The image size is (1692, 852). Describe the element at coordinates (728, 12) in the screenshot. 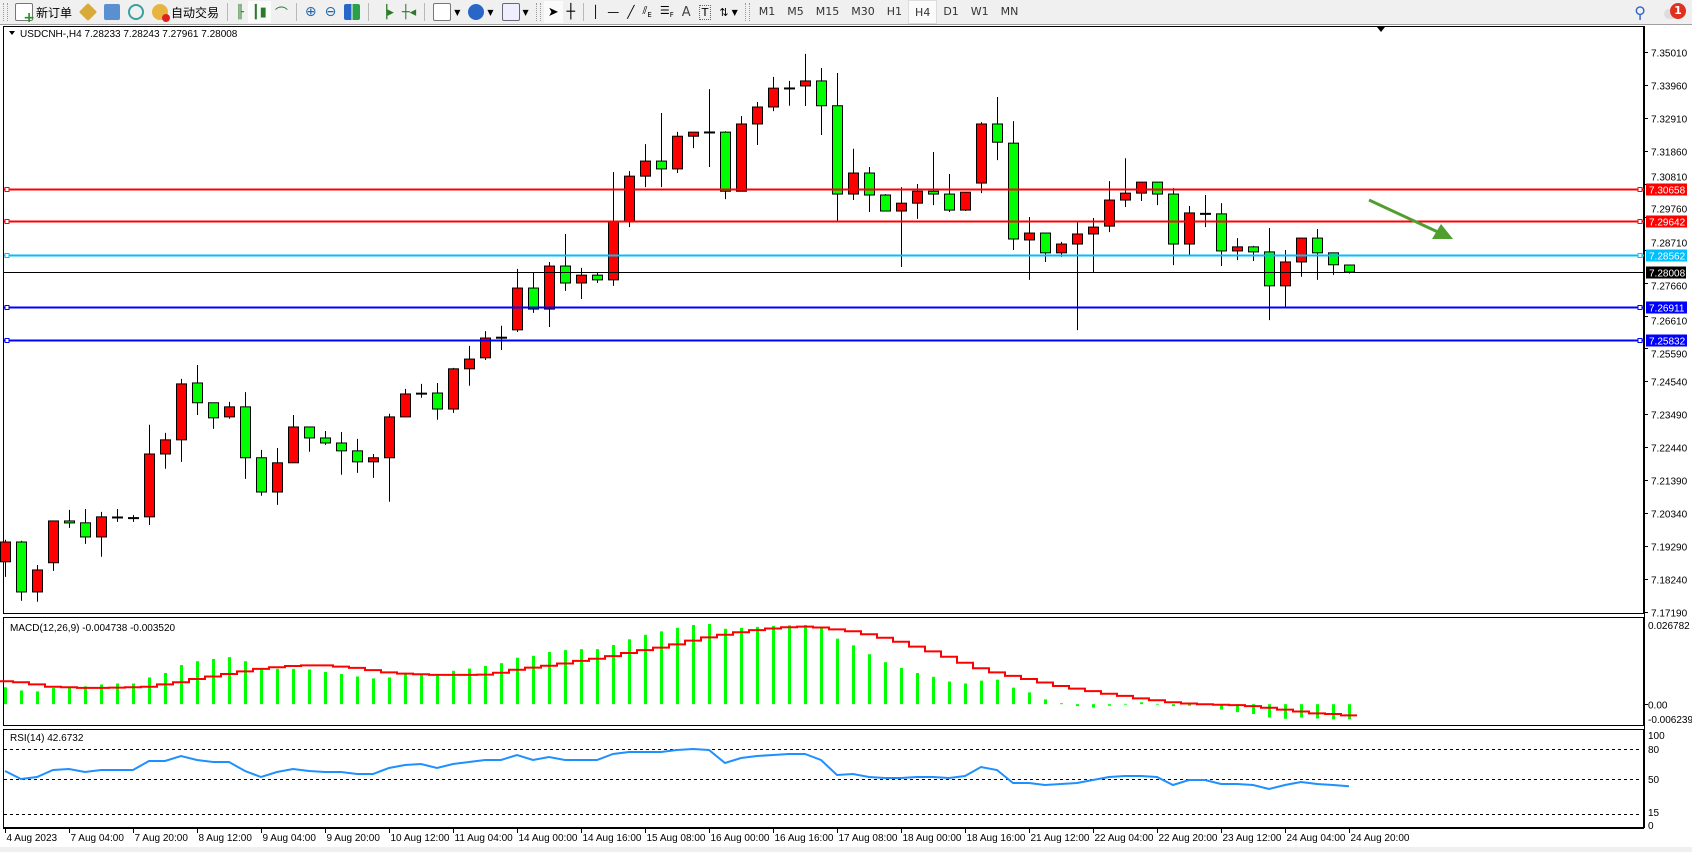

I see `arrows-button: ⇅ ▼` at that location.